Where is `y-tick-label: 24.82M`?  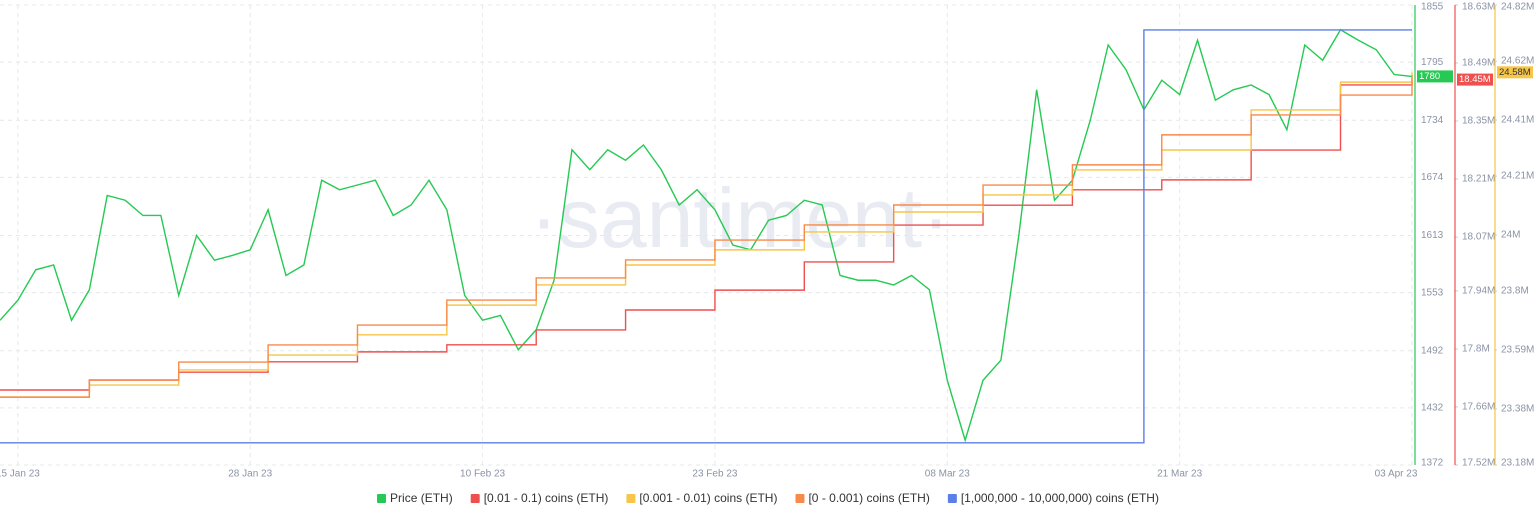 y-tick-label: 24.82M is located at coordinates (1517, 7).